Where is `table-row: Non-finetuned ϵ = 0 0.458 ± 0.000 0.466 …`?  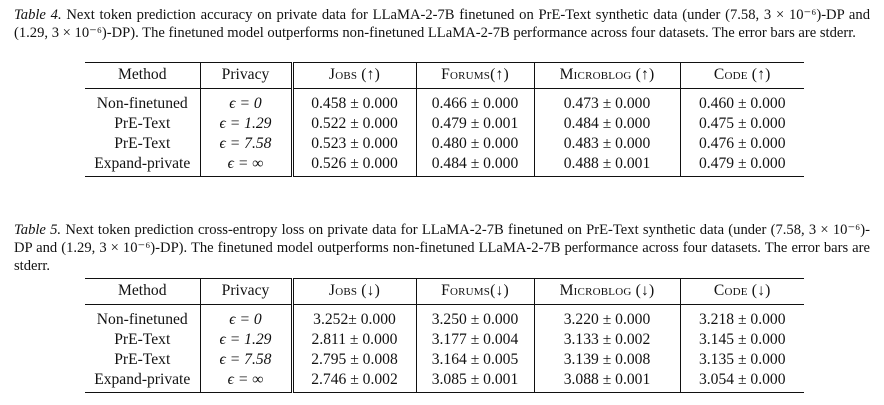
table-row: Non-finetuned ϵ = 0 0.458 ± 0.000 0.466 … is located at coordinates (444, 101).